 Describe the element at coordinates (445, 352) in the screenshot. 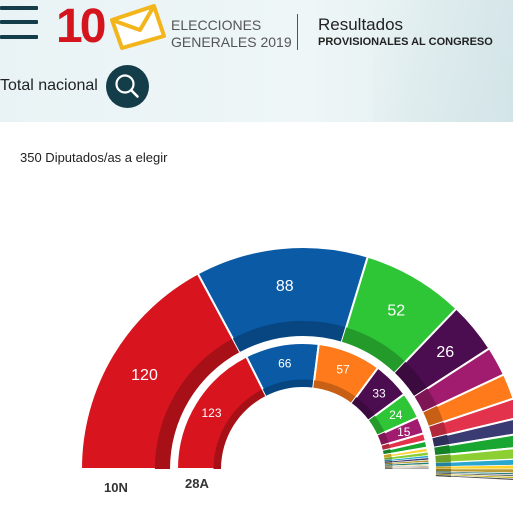

I see `seat-label-10n-4: 26` at that location.